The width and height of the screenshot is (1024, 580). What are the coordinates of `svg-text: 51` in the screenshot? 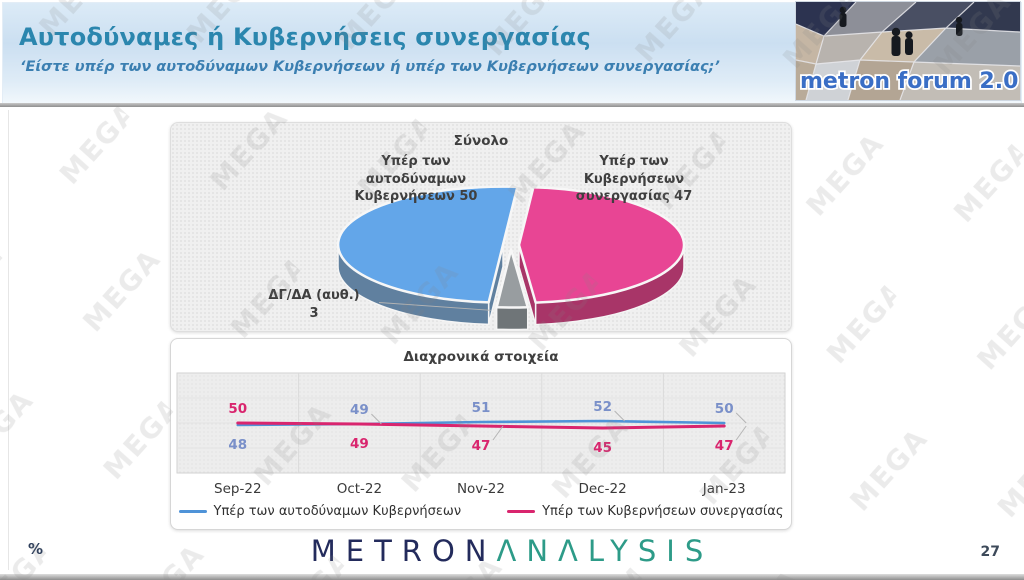 It's located at (481, 408).